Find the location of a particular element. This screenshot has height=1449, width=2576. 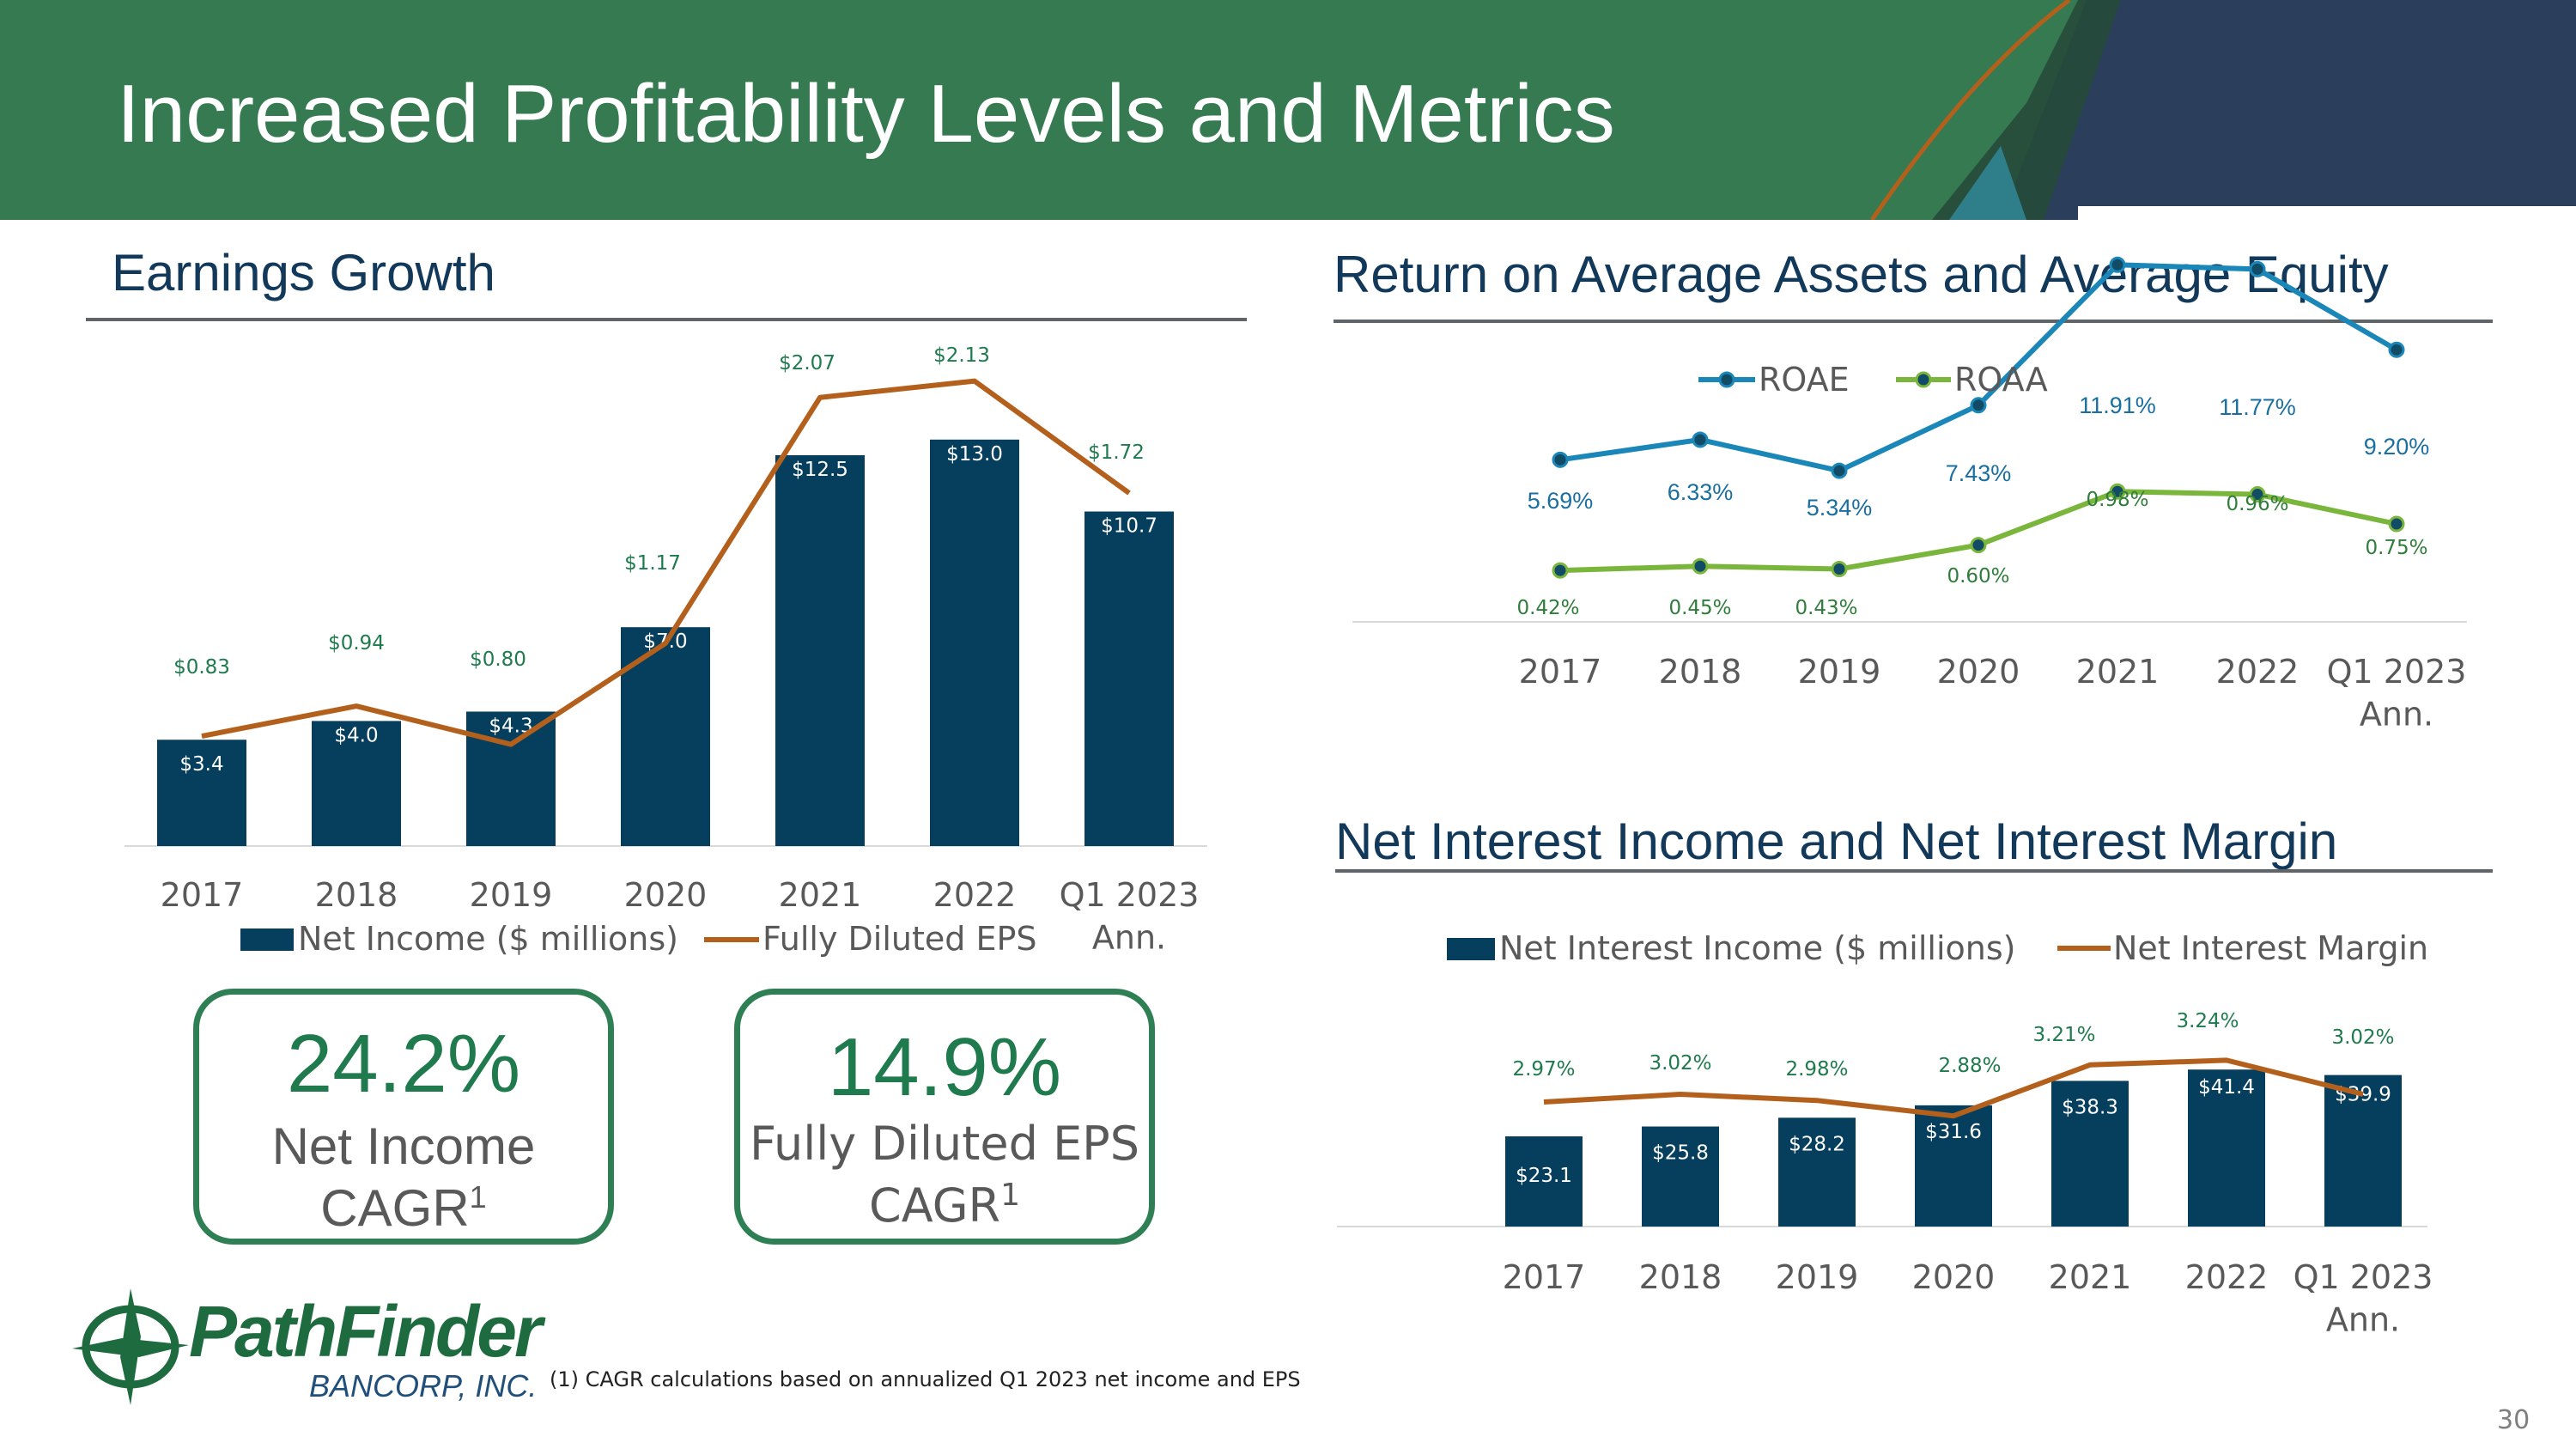

roae-data-label: 11.77% is located at coordinates (2258, 407).